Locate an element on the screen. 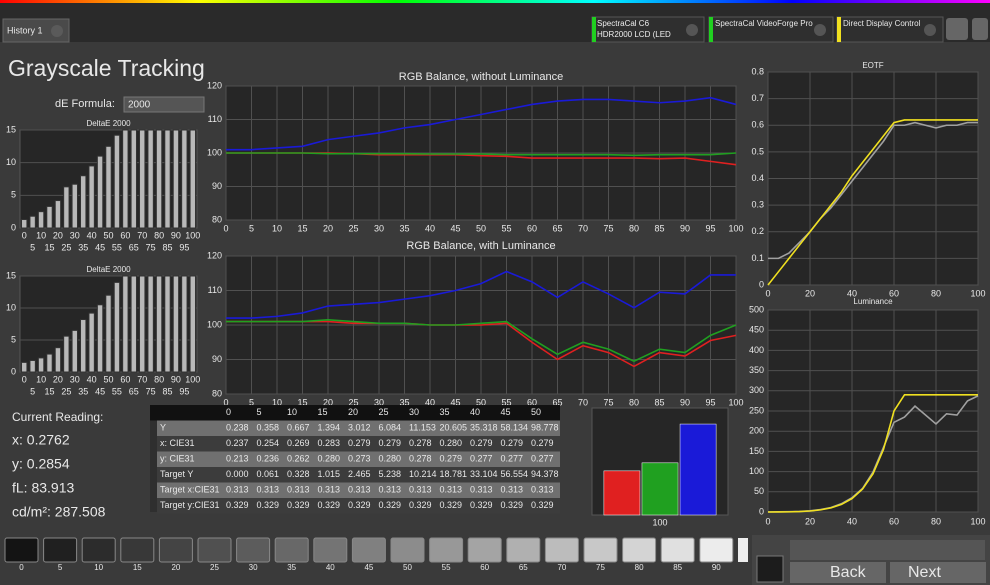 The width and height of the screenshot is (990, 585). x-tick-label: 35 is located at coordinates (83, 391).